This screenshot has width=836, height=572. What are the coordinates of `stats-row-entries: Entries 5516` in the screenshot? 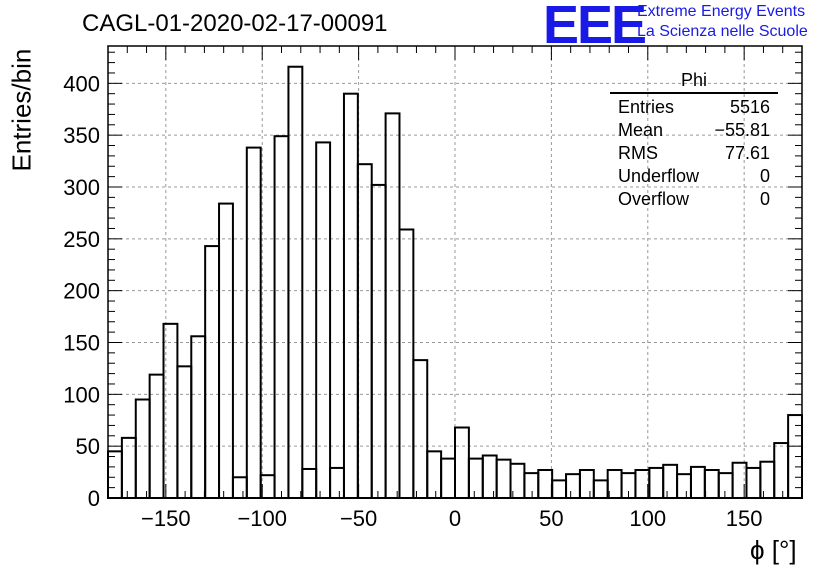 It's located at (694, 107).